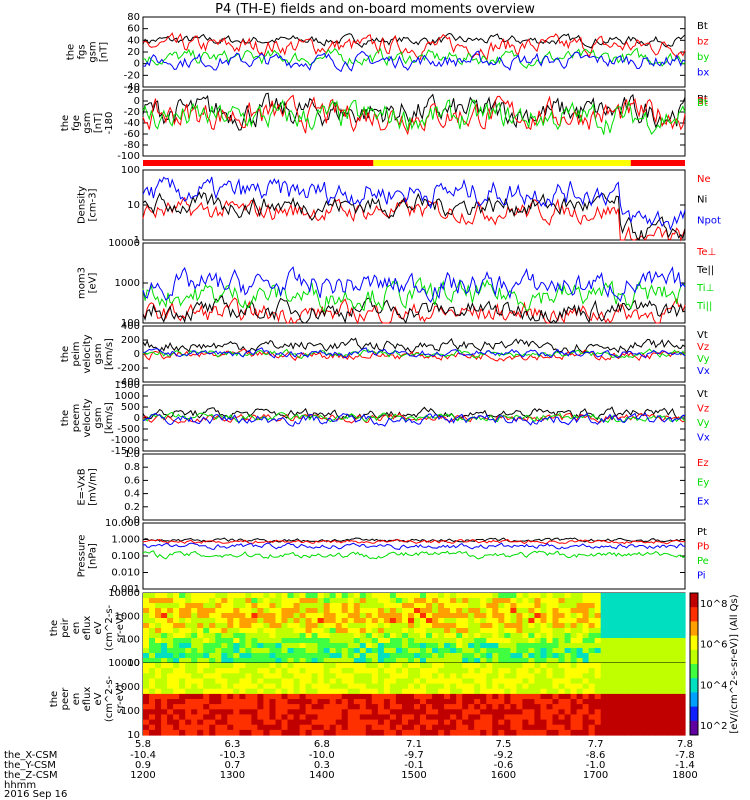 The height and width of the screenshot is (800, 750). Describe the element at coordinates (503, 744) in the screenshot. I see `x-tick-label: 7.5` at that location.